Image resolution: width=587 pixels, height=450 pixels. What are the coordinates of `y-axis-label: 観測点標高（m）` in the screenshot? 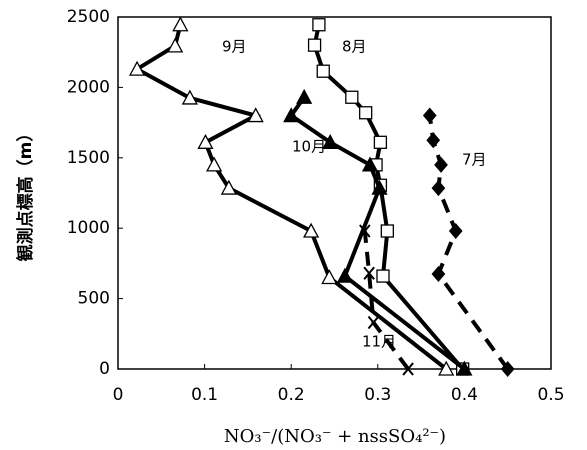 It's located at (25, 193).